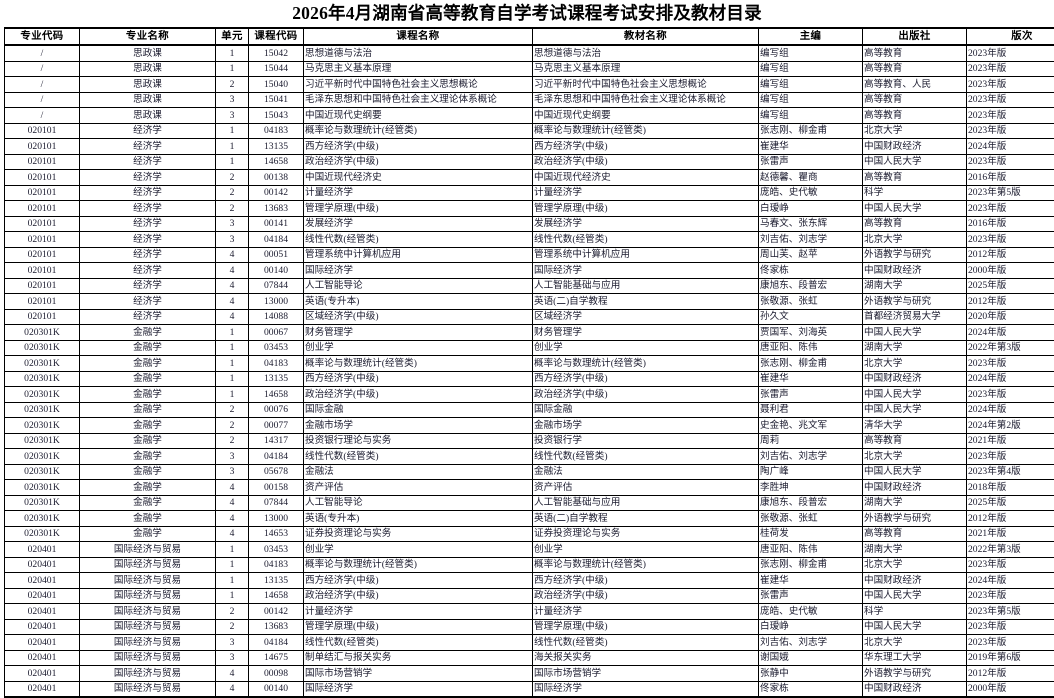 Image resolution: width=1054 pixels, height=698 pixels. Describe the element at coordinates (42, 85) in the screenshot. I see `cell-major-code: /` at that location.